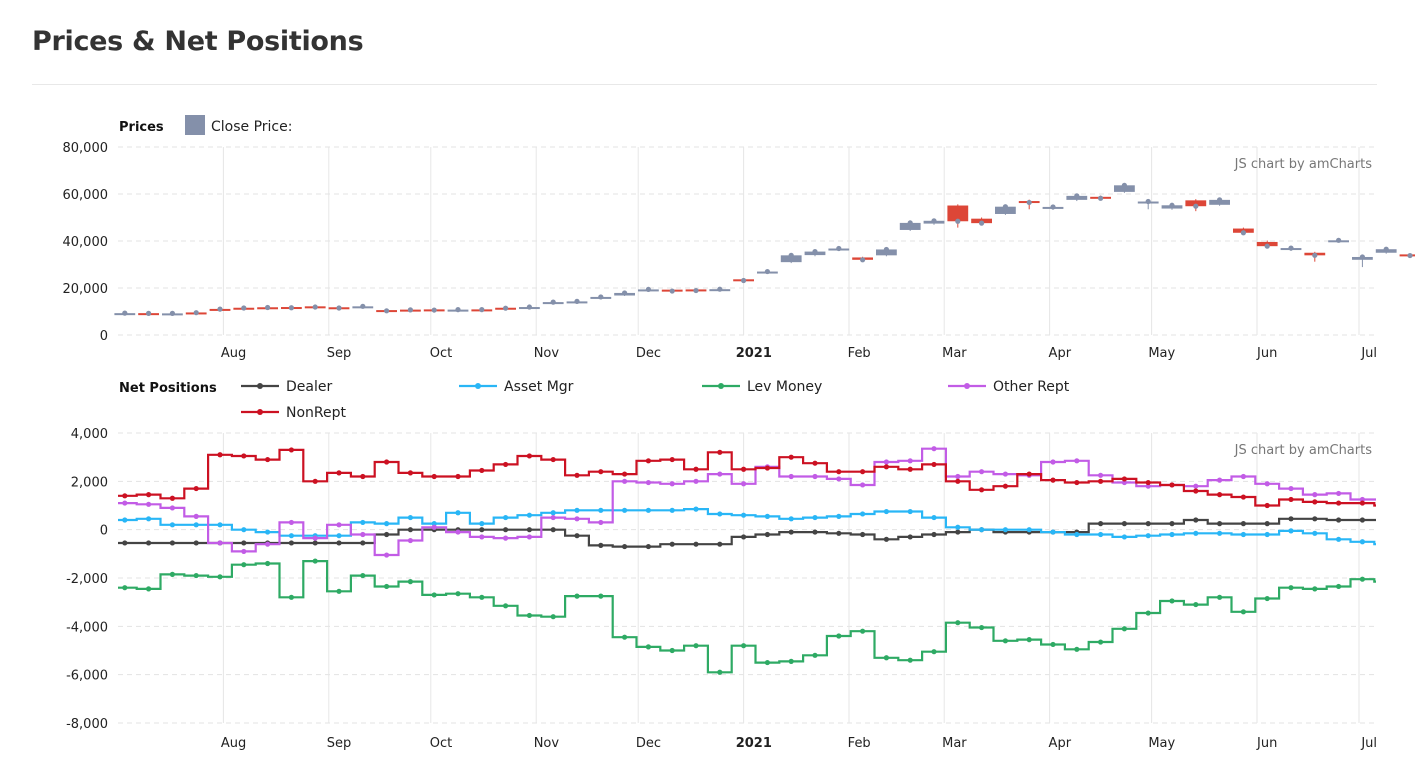  What do you see at coordinates (1368, 743) in the screenshot?
I see `net-x-tick-label: Jul` at bounding box center [1368, 743].